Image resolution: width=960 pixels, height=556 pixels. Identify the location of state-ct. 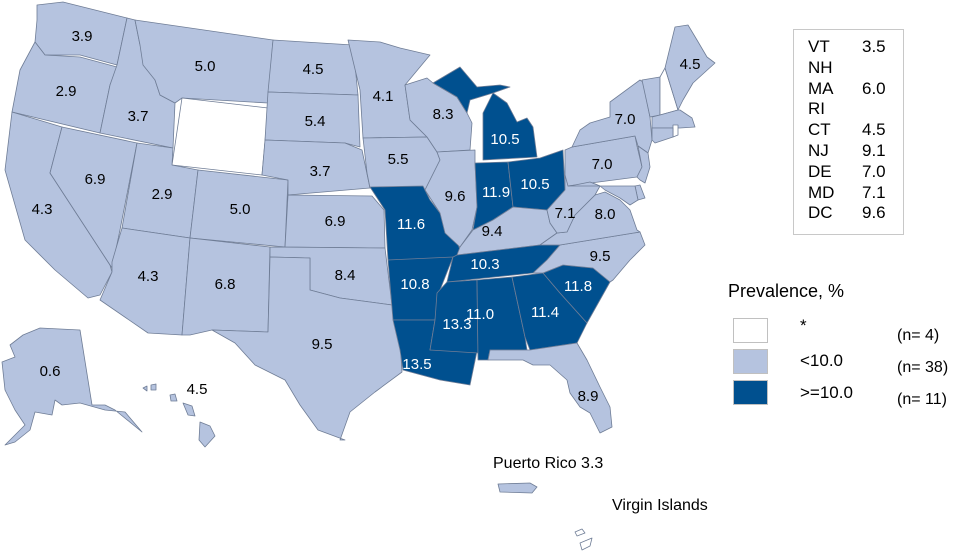
(662, 135).